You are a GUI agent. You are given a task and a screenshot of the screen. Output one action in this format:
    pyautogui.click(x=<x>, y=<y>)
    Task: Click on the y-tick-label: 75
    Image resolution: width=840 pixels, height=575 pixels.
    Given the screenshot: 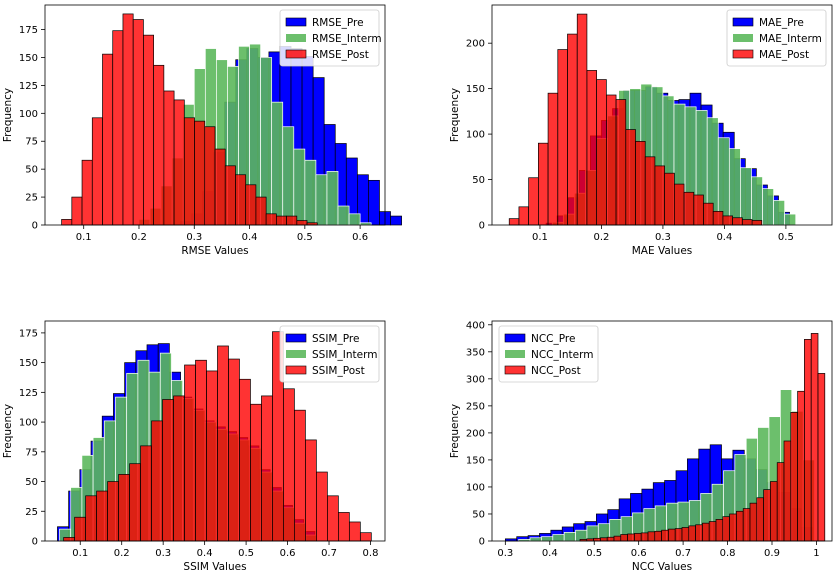 What is the action you would take?
    pyautogui.click(x=31, y=452)
    